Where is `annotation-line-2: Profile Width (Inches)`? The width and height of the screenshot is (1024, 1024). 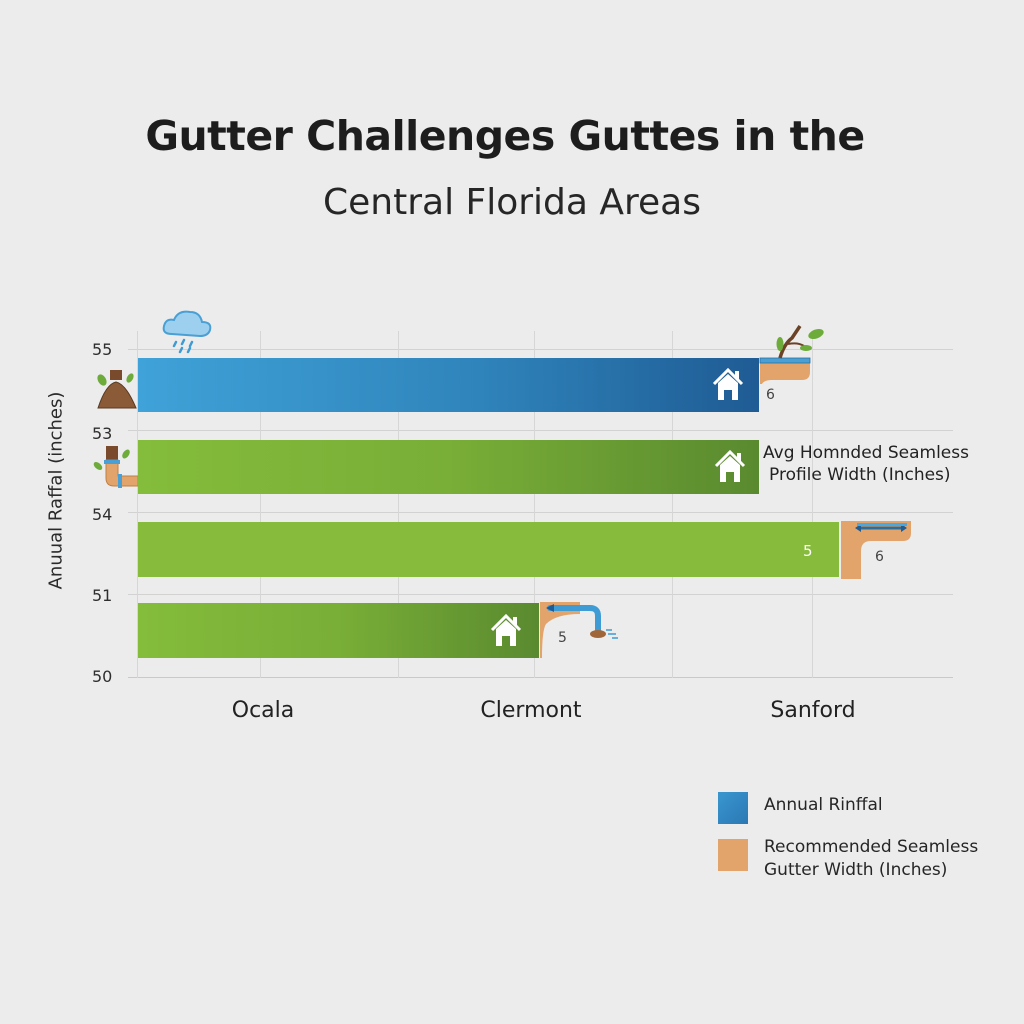
annotation-line-2: Profile Width (Inches) is located at coordinates (860, 475).